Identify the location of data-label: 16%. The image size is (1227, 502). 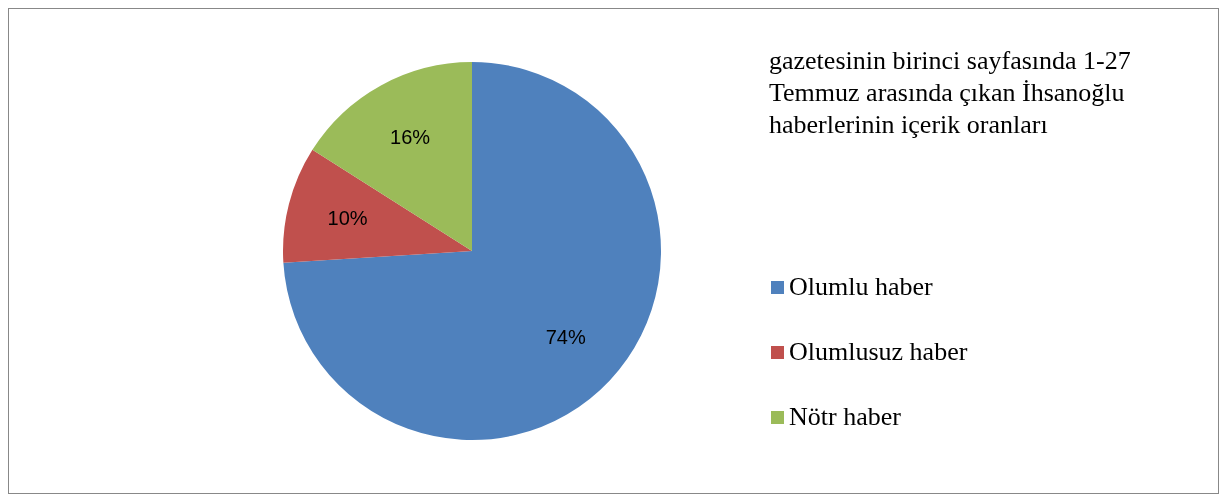
(410, 136).